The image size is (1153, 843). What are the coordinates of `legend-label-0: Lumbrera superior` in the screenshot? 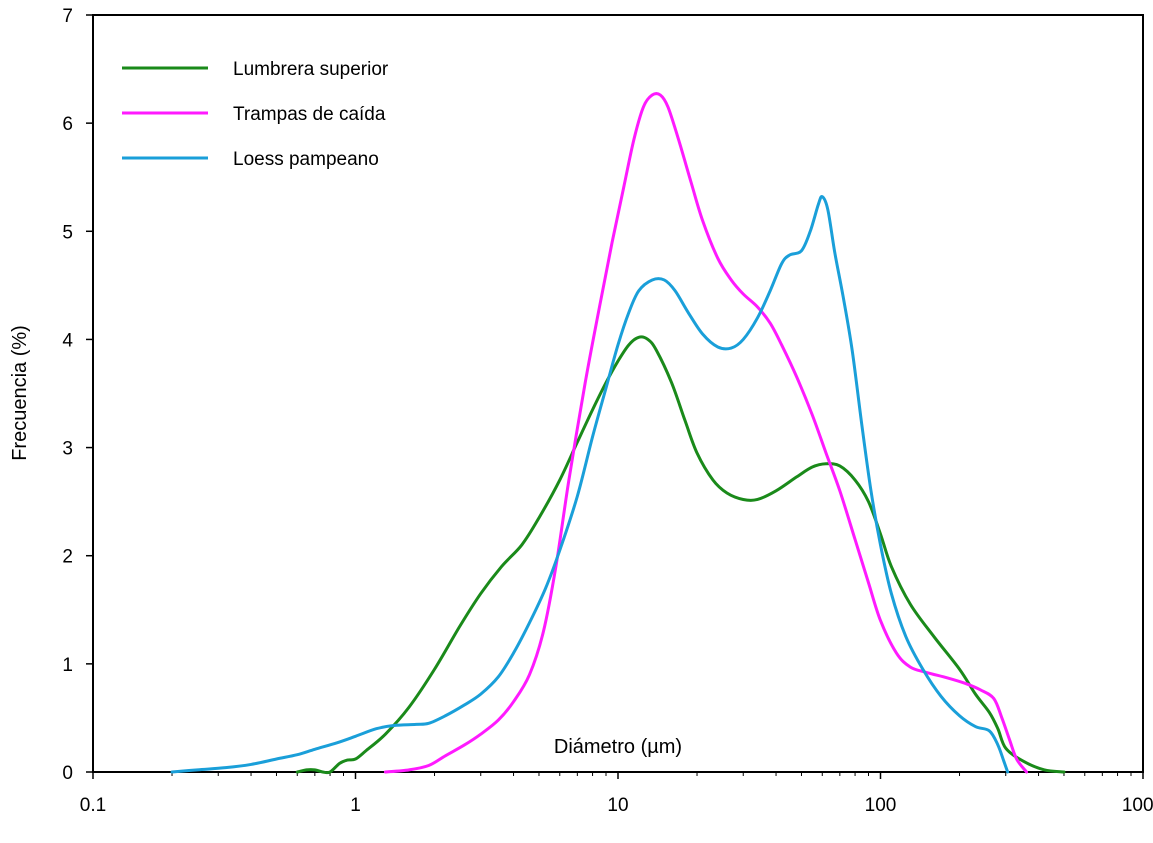 It's located at (311, 69).